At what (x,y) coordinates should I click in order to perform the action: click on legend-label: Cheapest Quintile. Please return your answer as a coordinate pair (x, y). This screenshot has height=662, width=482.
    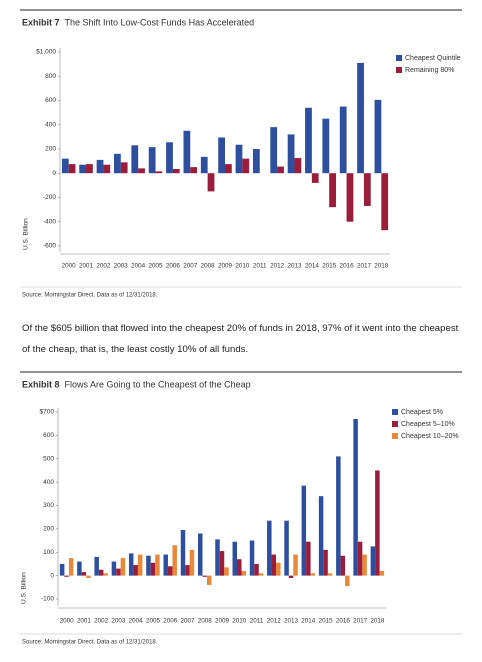
    Looking at the image, I should click on (433, 58).